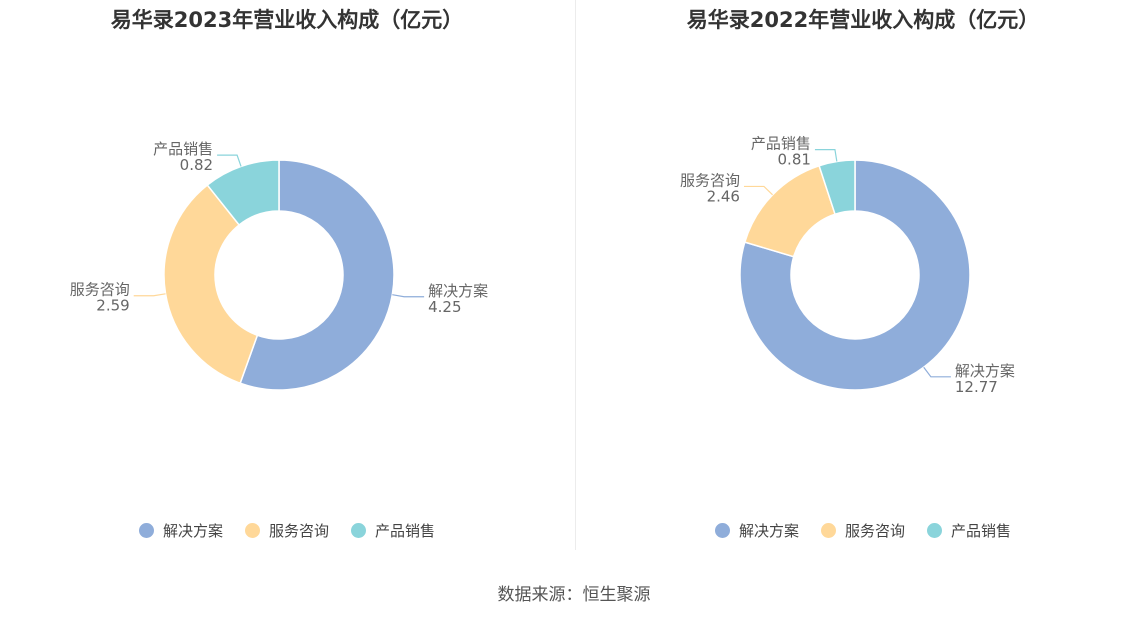 The height and width of the screenshot is (619, 1148). I want to click on slice-label-value: 4.25, so click(444, 307).